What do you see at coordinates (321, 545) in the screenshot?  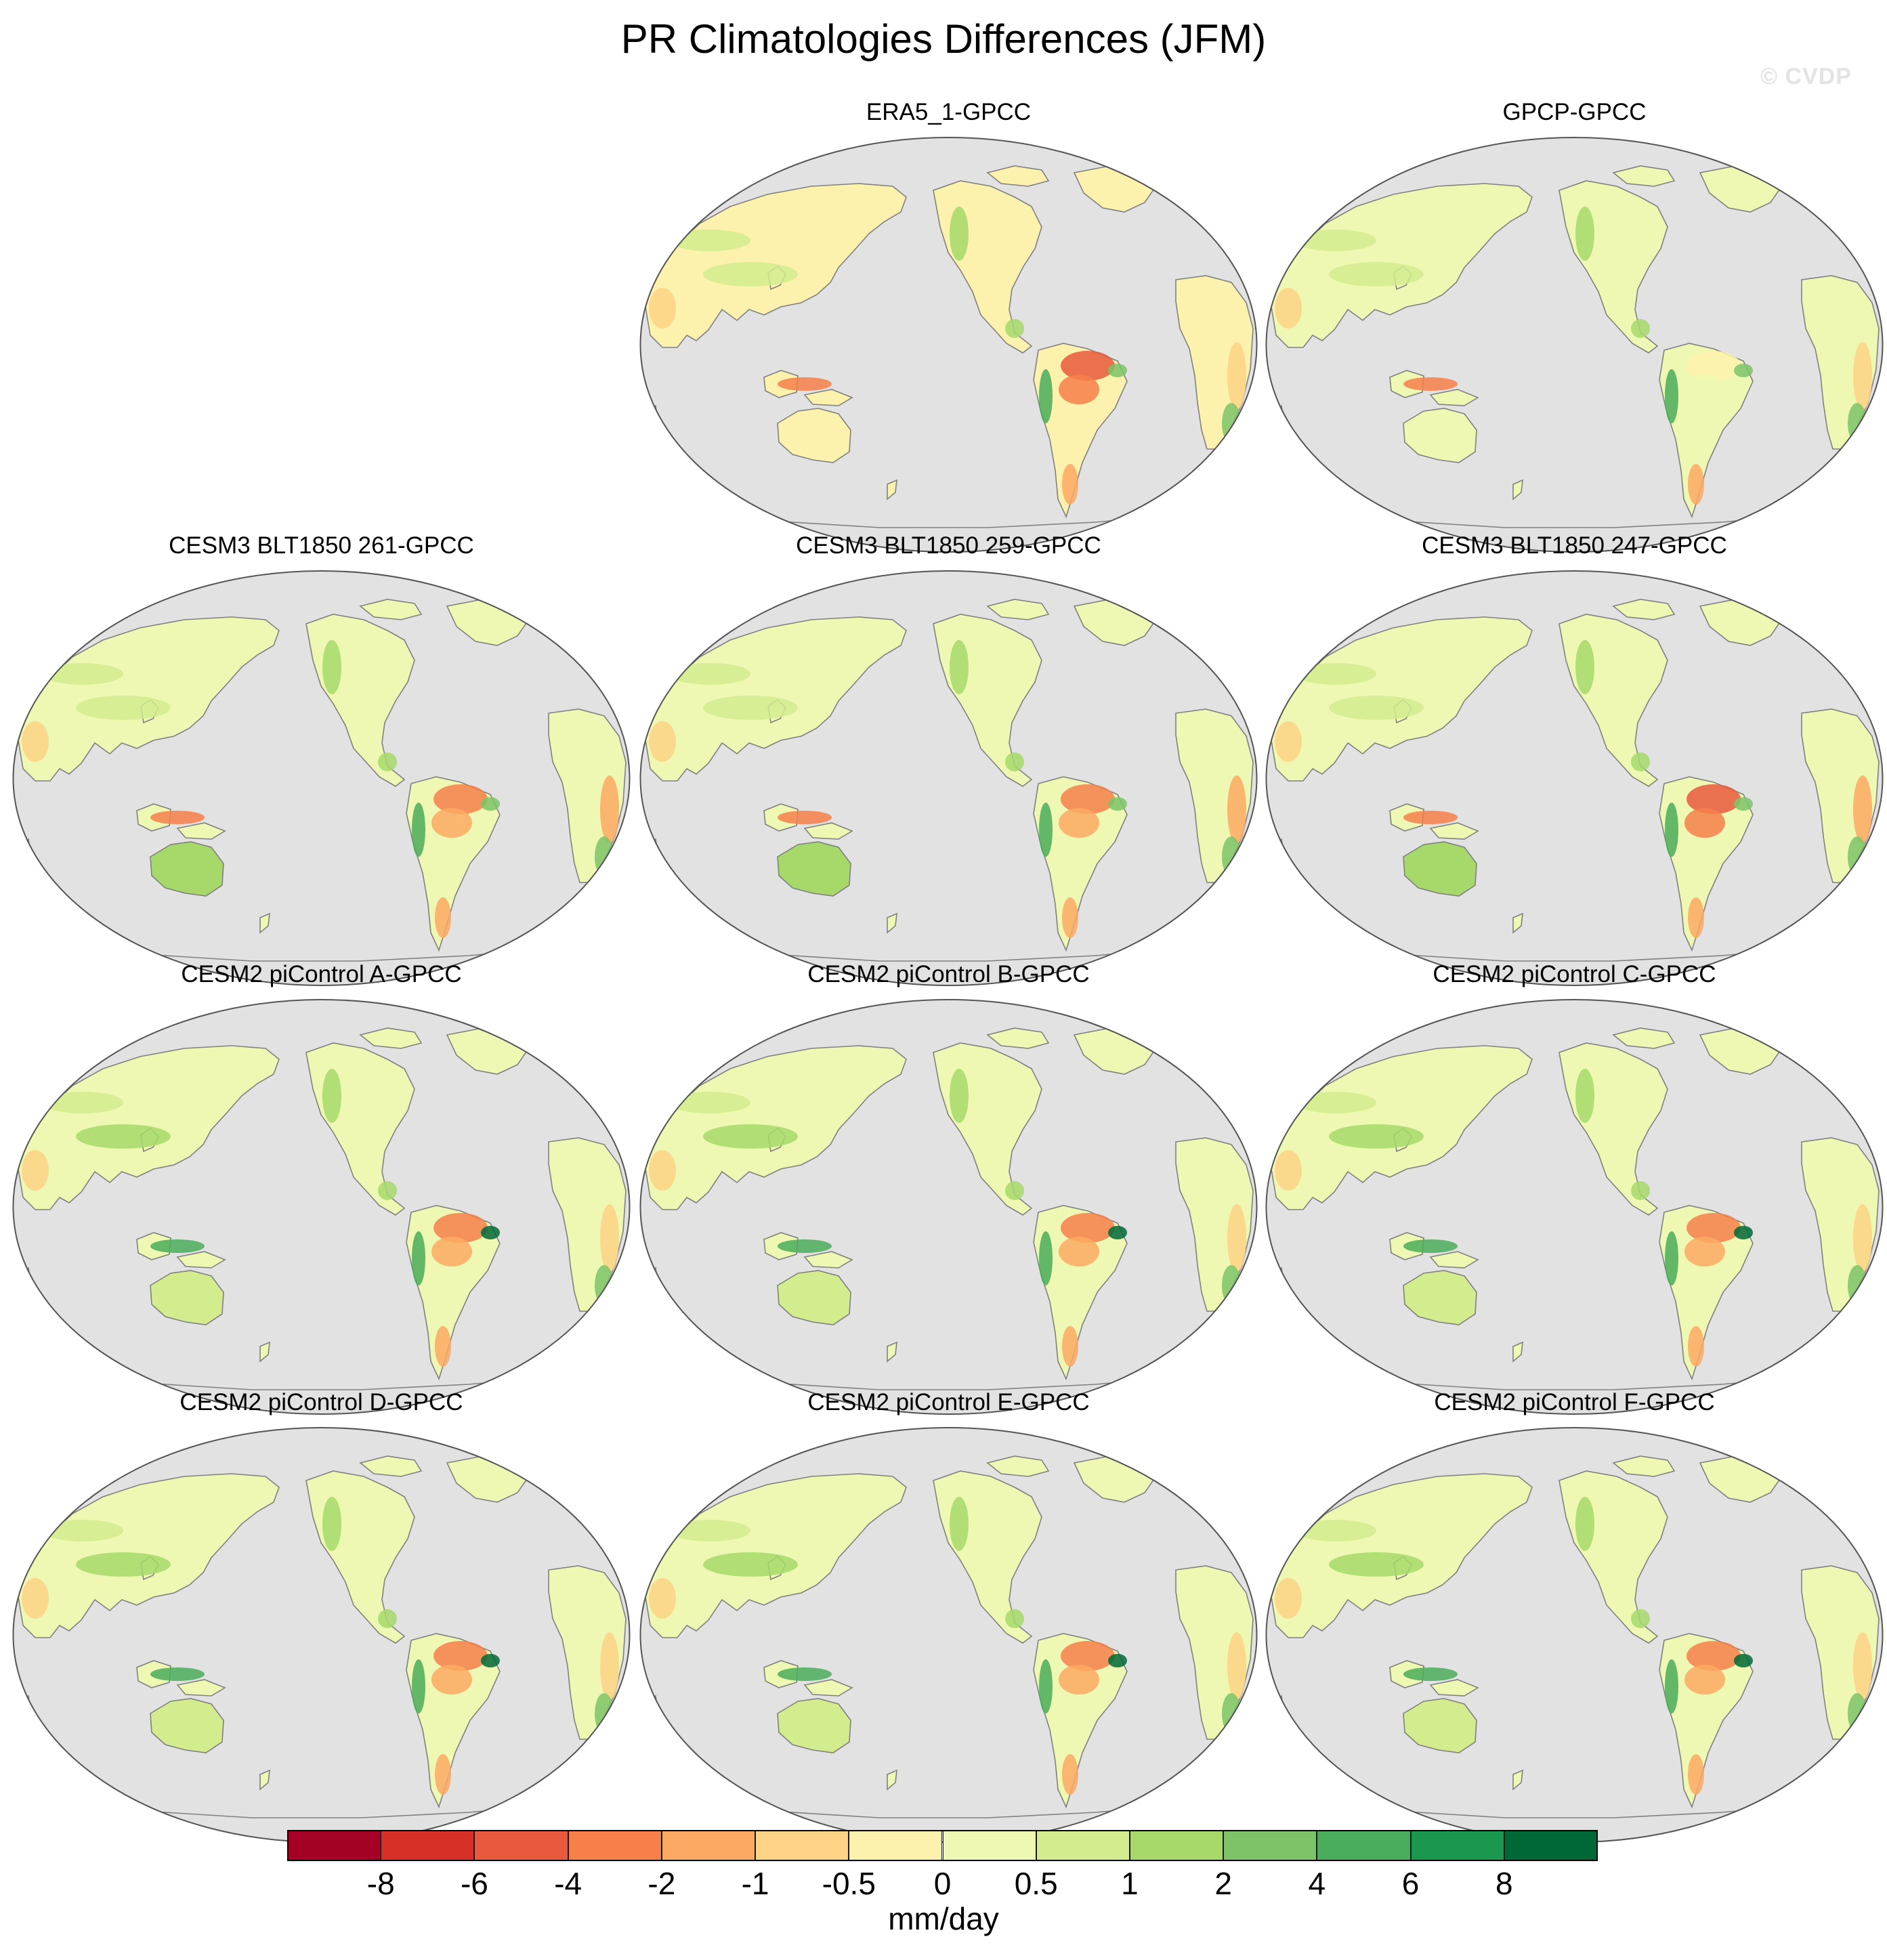 I see `panel-title: CESM3 BLT1850 261-GPCC` at bounding box center [321, 545].